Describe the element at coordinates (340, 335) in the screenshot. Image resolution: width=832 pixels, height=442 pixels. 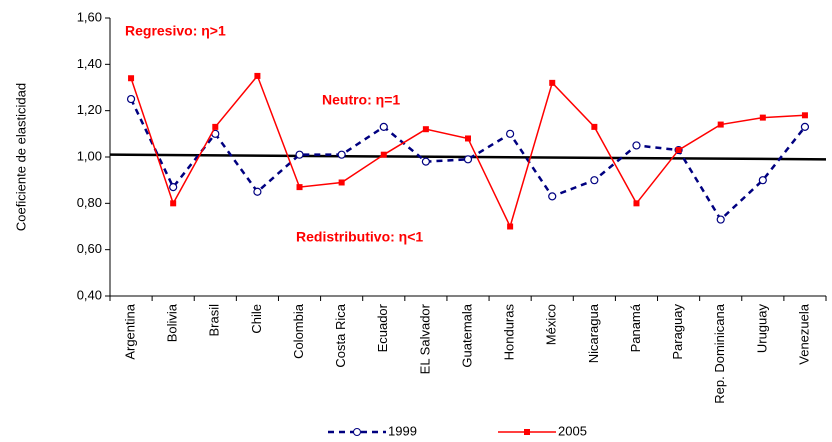
I see `x-tick-label: Costa Rica` at that location.